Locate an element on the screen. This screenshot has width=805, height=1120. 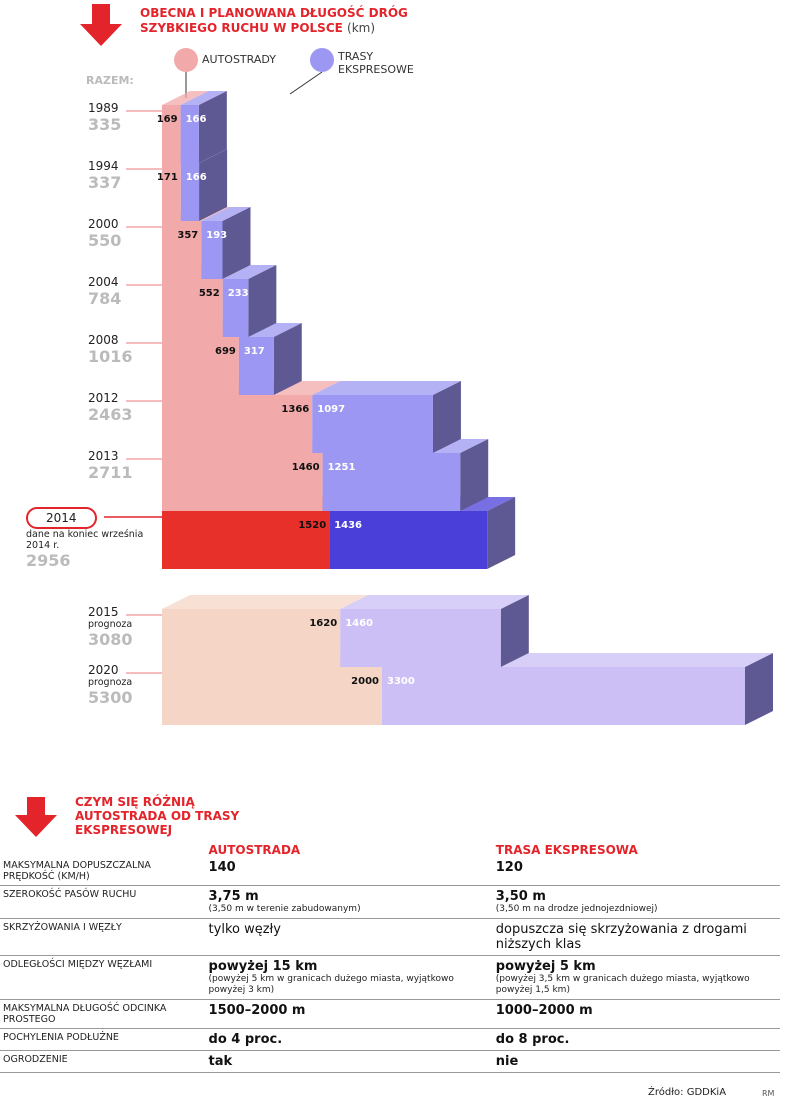
row-label: MAKSYMALNA DOPUSZCZALNA PRĘDKOŚĆ (KM/H) is located at coordinates (103, 871).